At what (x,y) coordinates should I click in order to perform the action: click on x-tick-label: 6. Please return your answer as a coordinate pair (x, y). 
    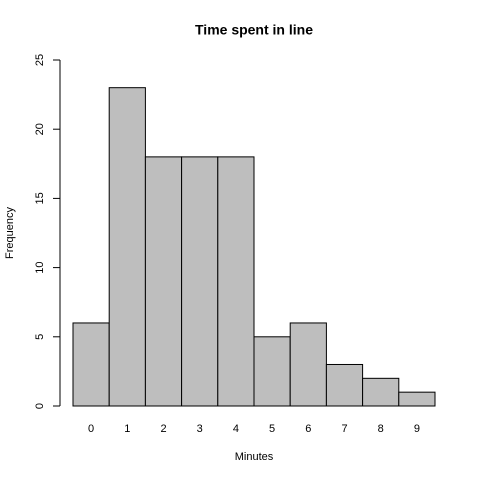
    Looking at the image, I should click on (308, 429).